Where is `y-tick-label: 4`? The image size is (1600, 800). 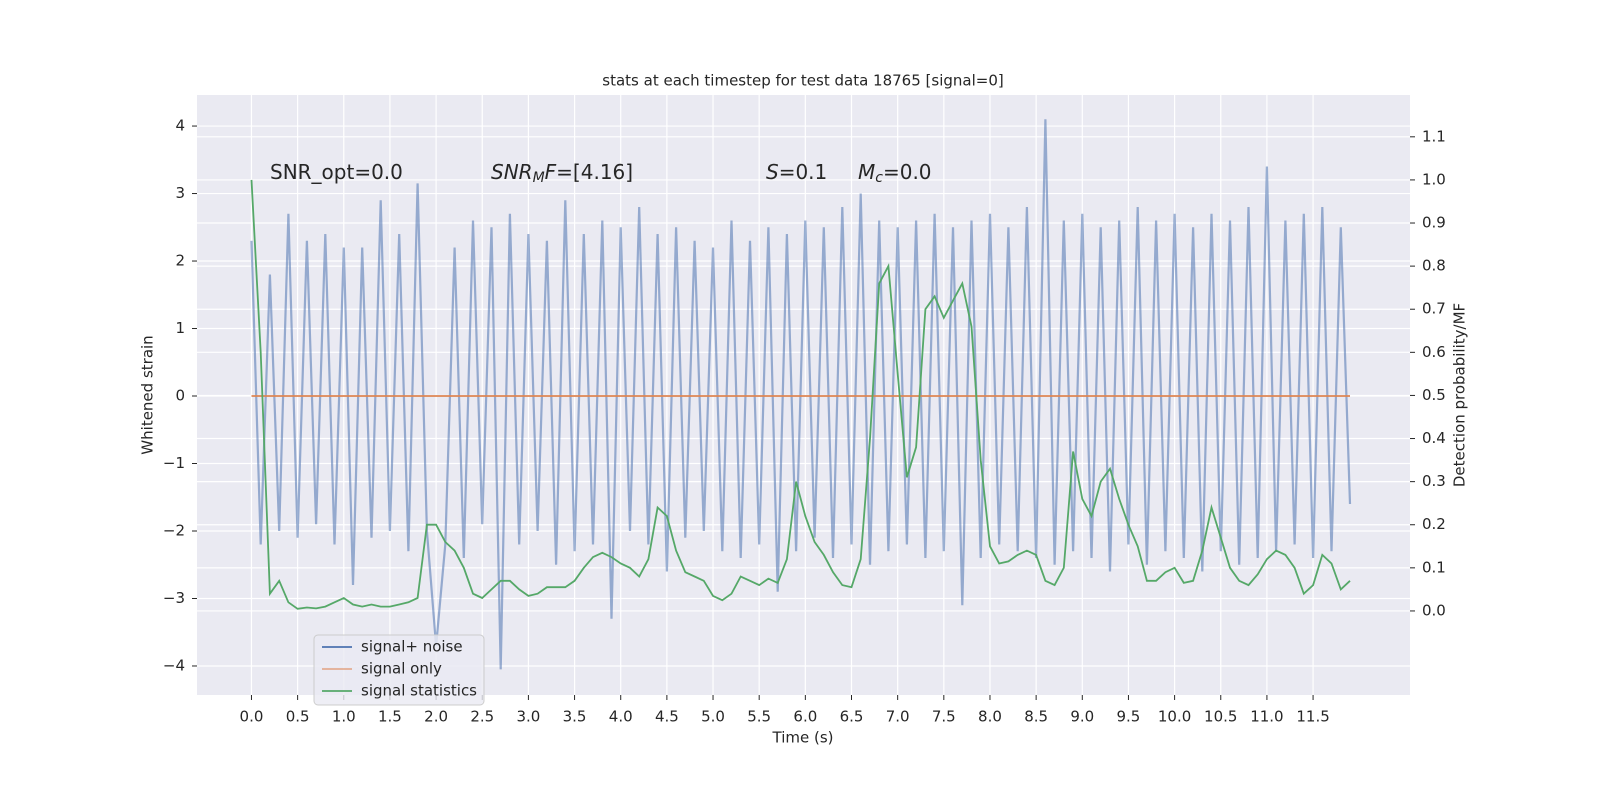
y-tick-label: 4 is located at coordinates (180, 126).